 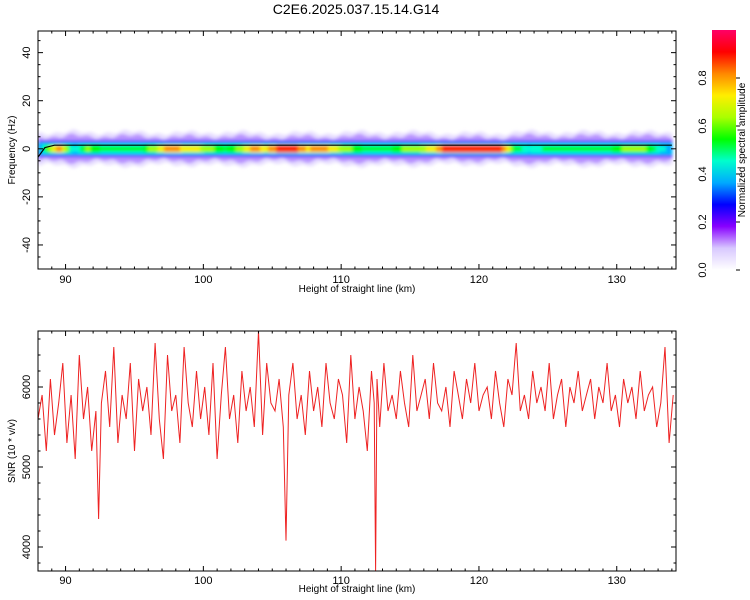 I want to click on colorbar-ticks: 0.0 0.2 0.4 0.6 0.8, so click(x=718, y=174).